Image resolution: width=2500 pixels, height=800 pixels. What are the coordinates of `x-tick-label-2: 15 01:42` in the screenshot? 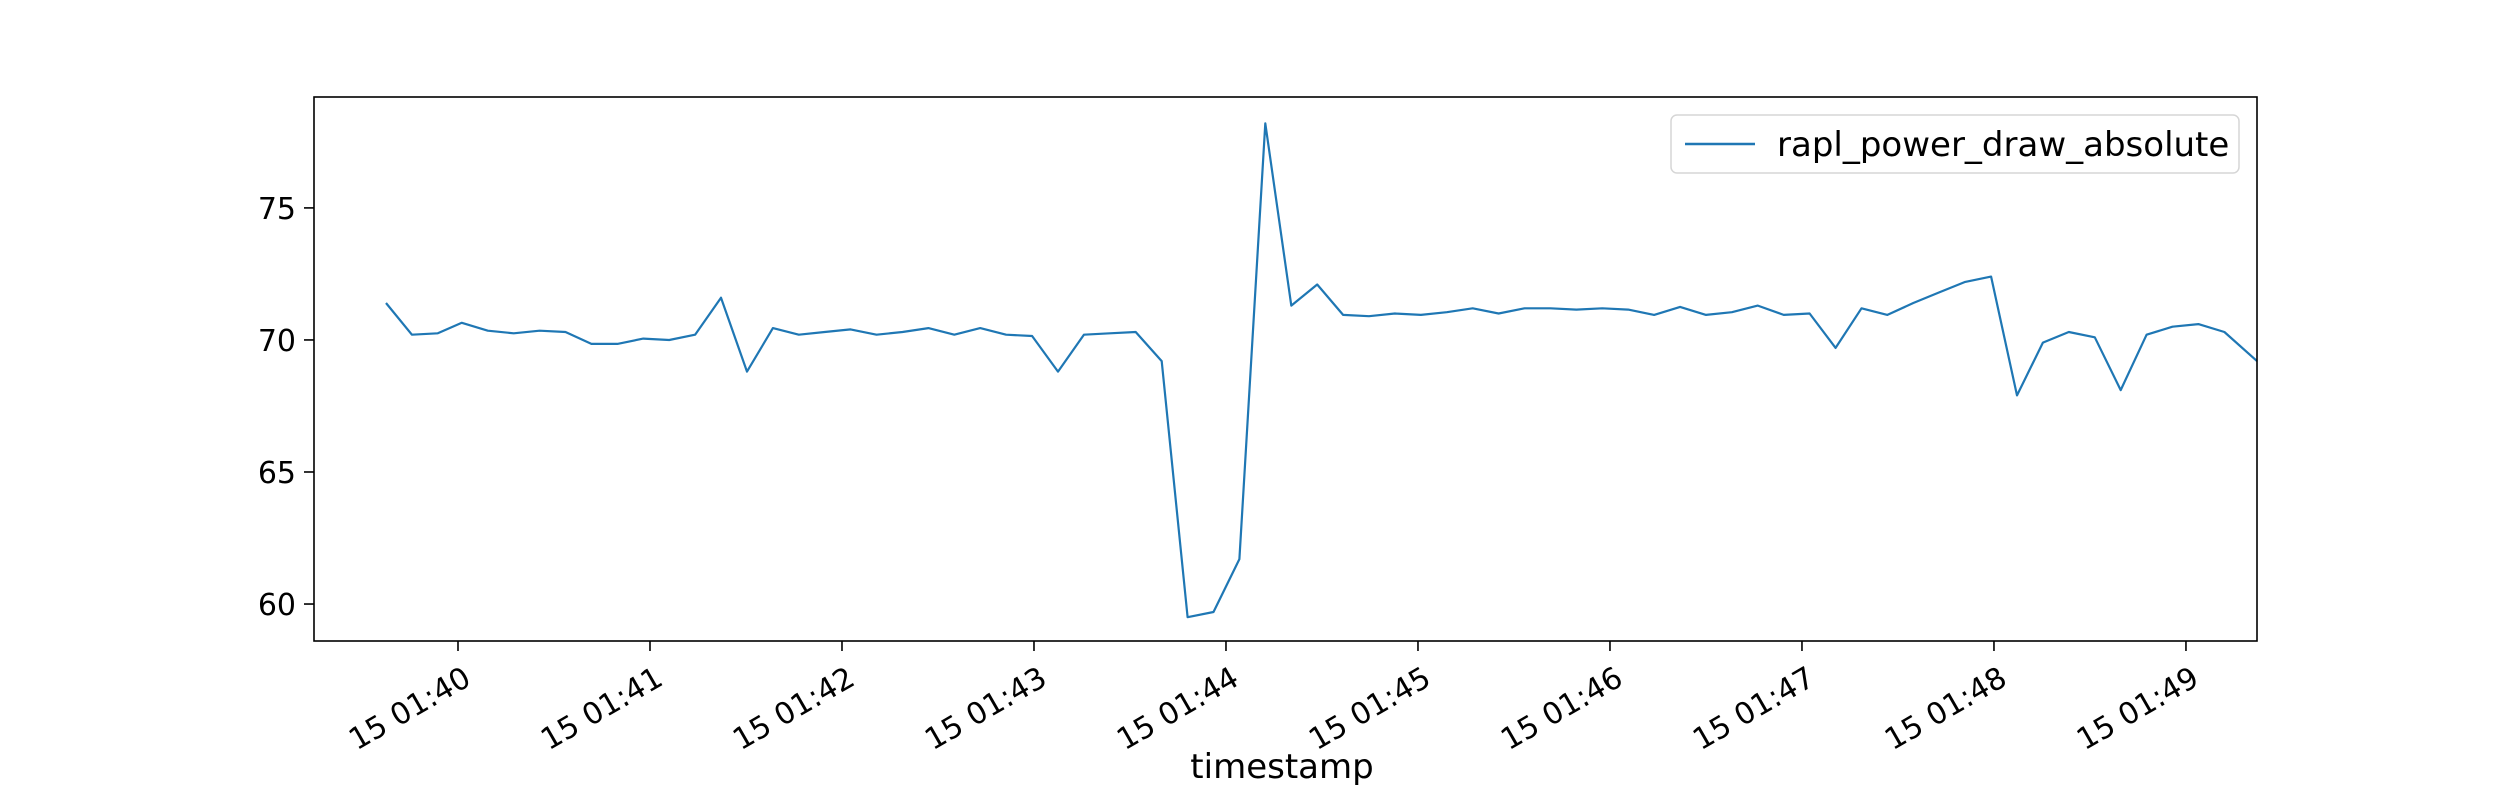 It's located at (794, 708).